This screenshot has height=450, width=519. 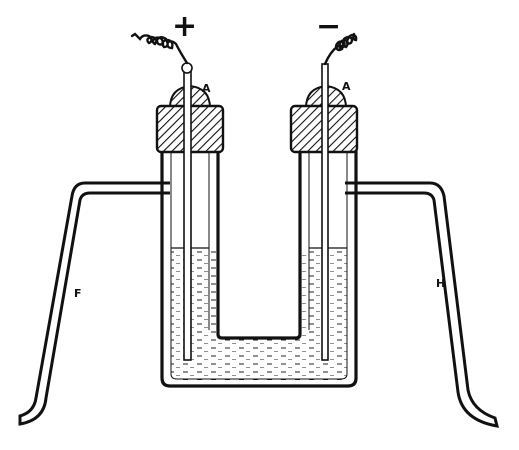 What do you see at coordinates (259, 246) in the screenshot?
I see `u-tube-inner-wall` at bounding box center [259, 246].